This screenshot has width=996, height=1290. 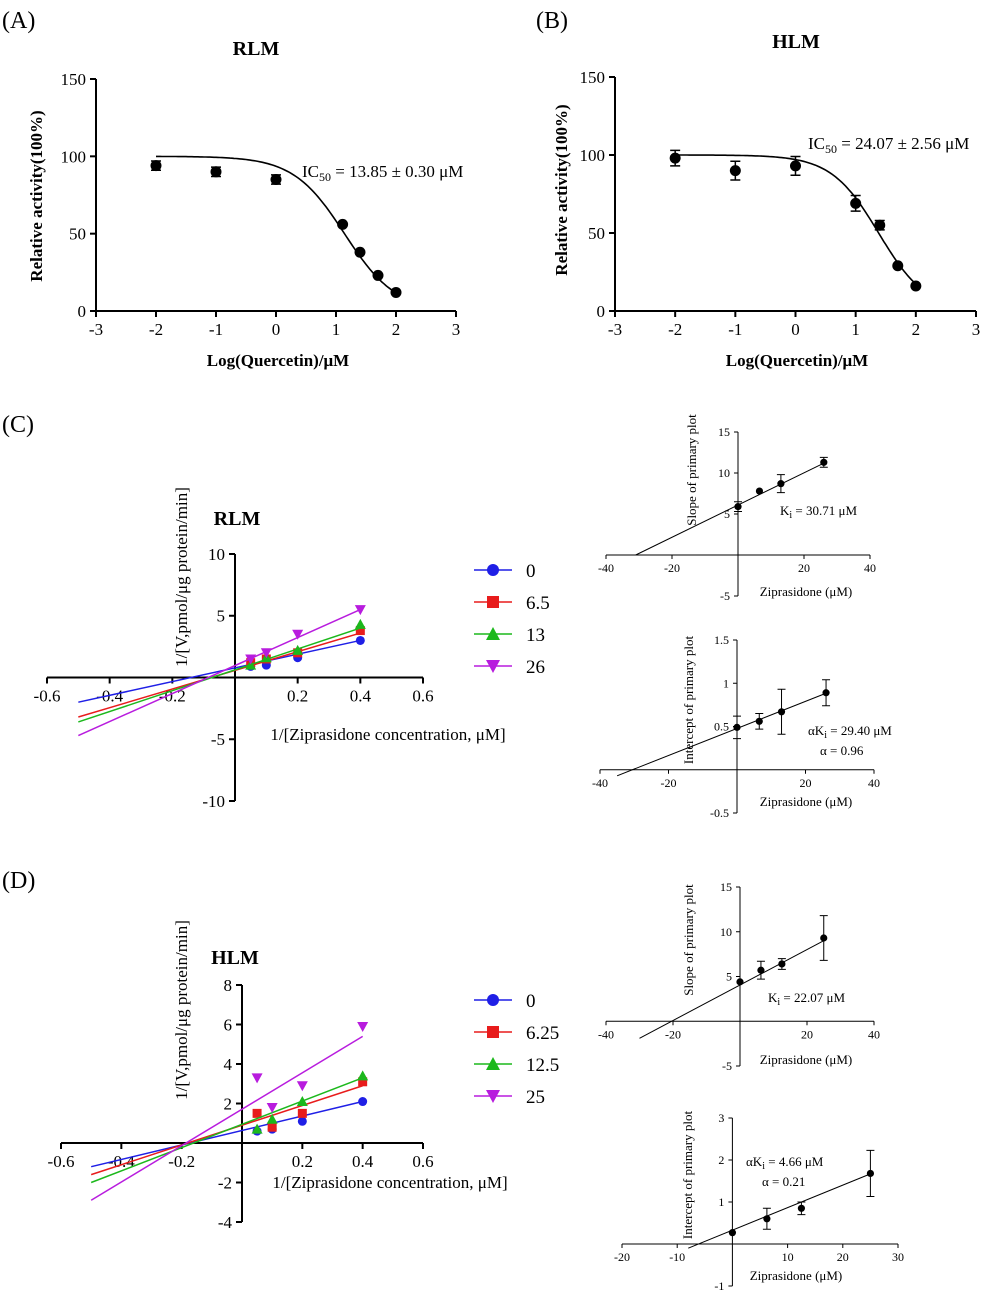 What do you see at coordinates (47, 696) in the screenshot?
I see `chart-c-main-xtick-label: -0.6` at bounding box center [47, 696].